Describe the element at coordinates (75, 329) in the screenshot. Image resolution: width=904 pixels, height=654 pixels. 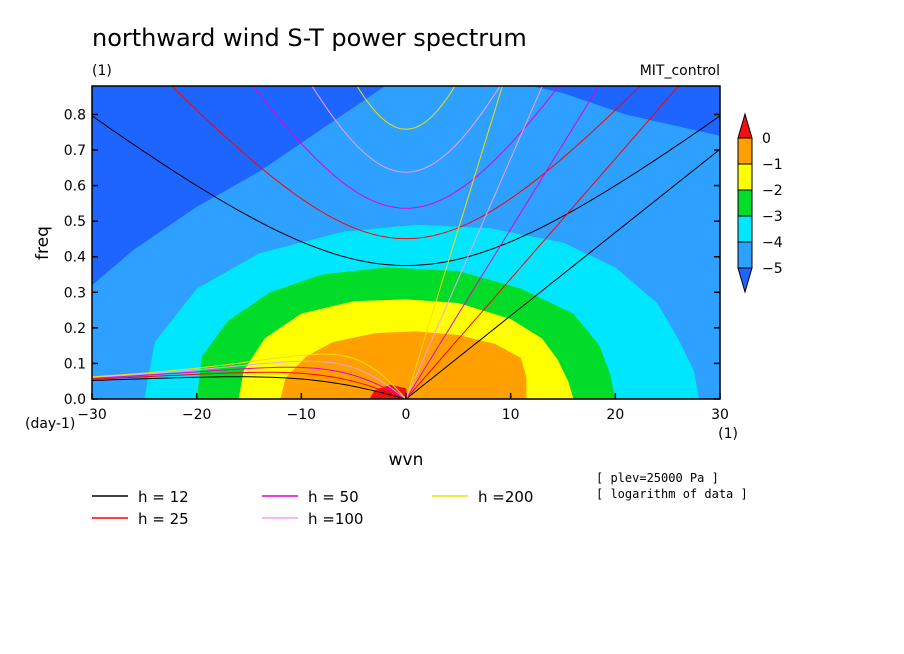
I see `y-tick-label: 0.2` at that location.